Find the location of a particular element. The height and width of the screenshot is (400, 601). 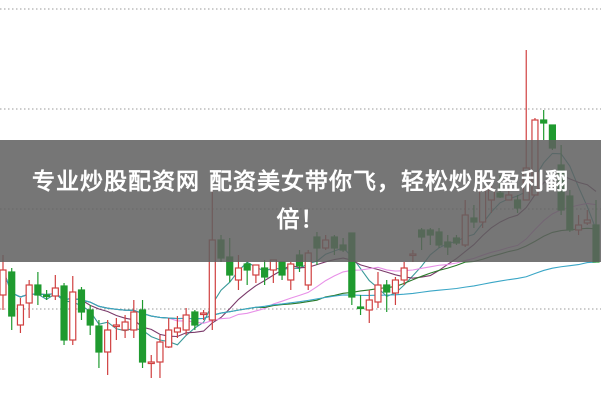

title-line-1: 专业炒股配资网 配资美女带你飞，轻松炒股盈利翻 is located at coordinates (300, 182).